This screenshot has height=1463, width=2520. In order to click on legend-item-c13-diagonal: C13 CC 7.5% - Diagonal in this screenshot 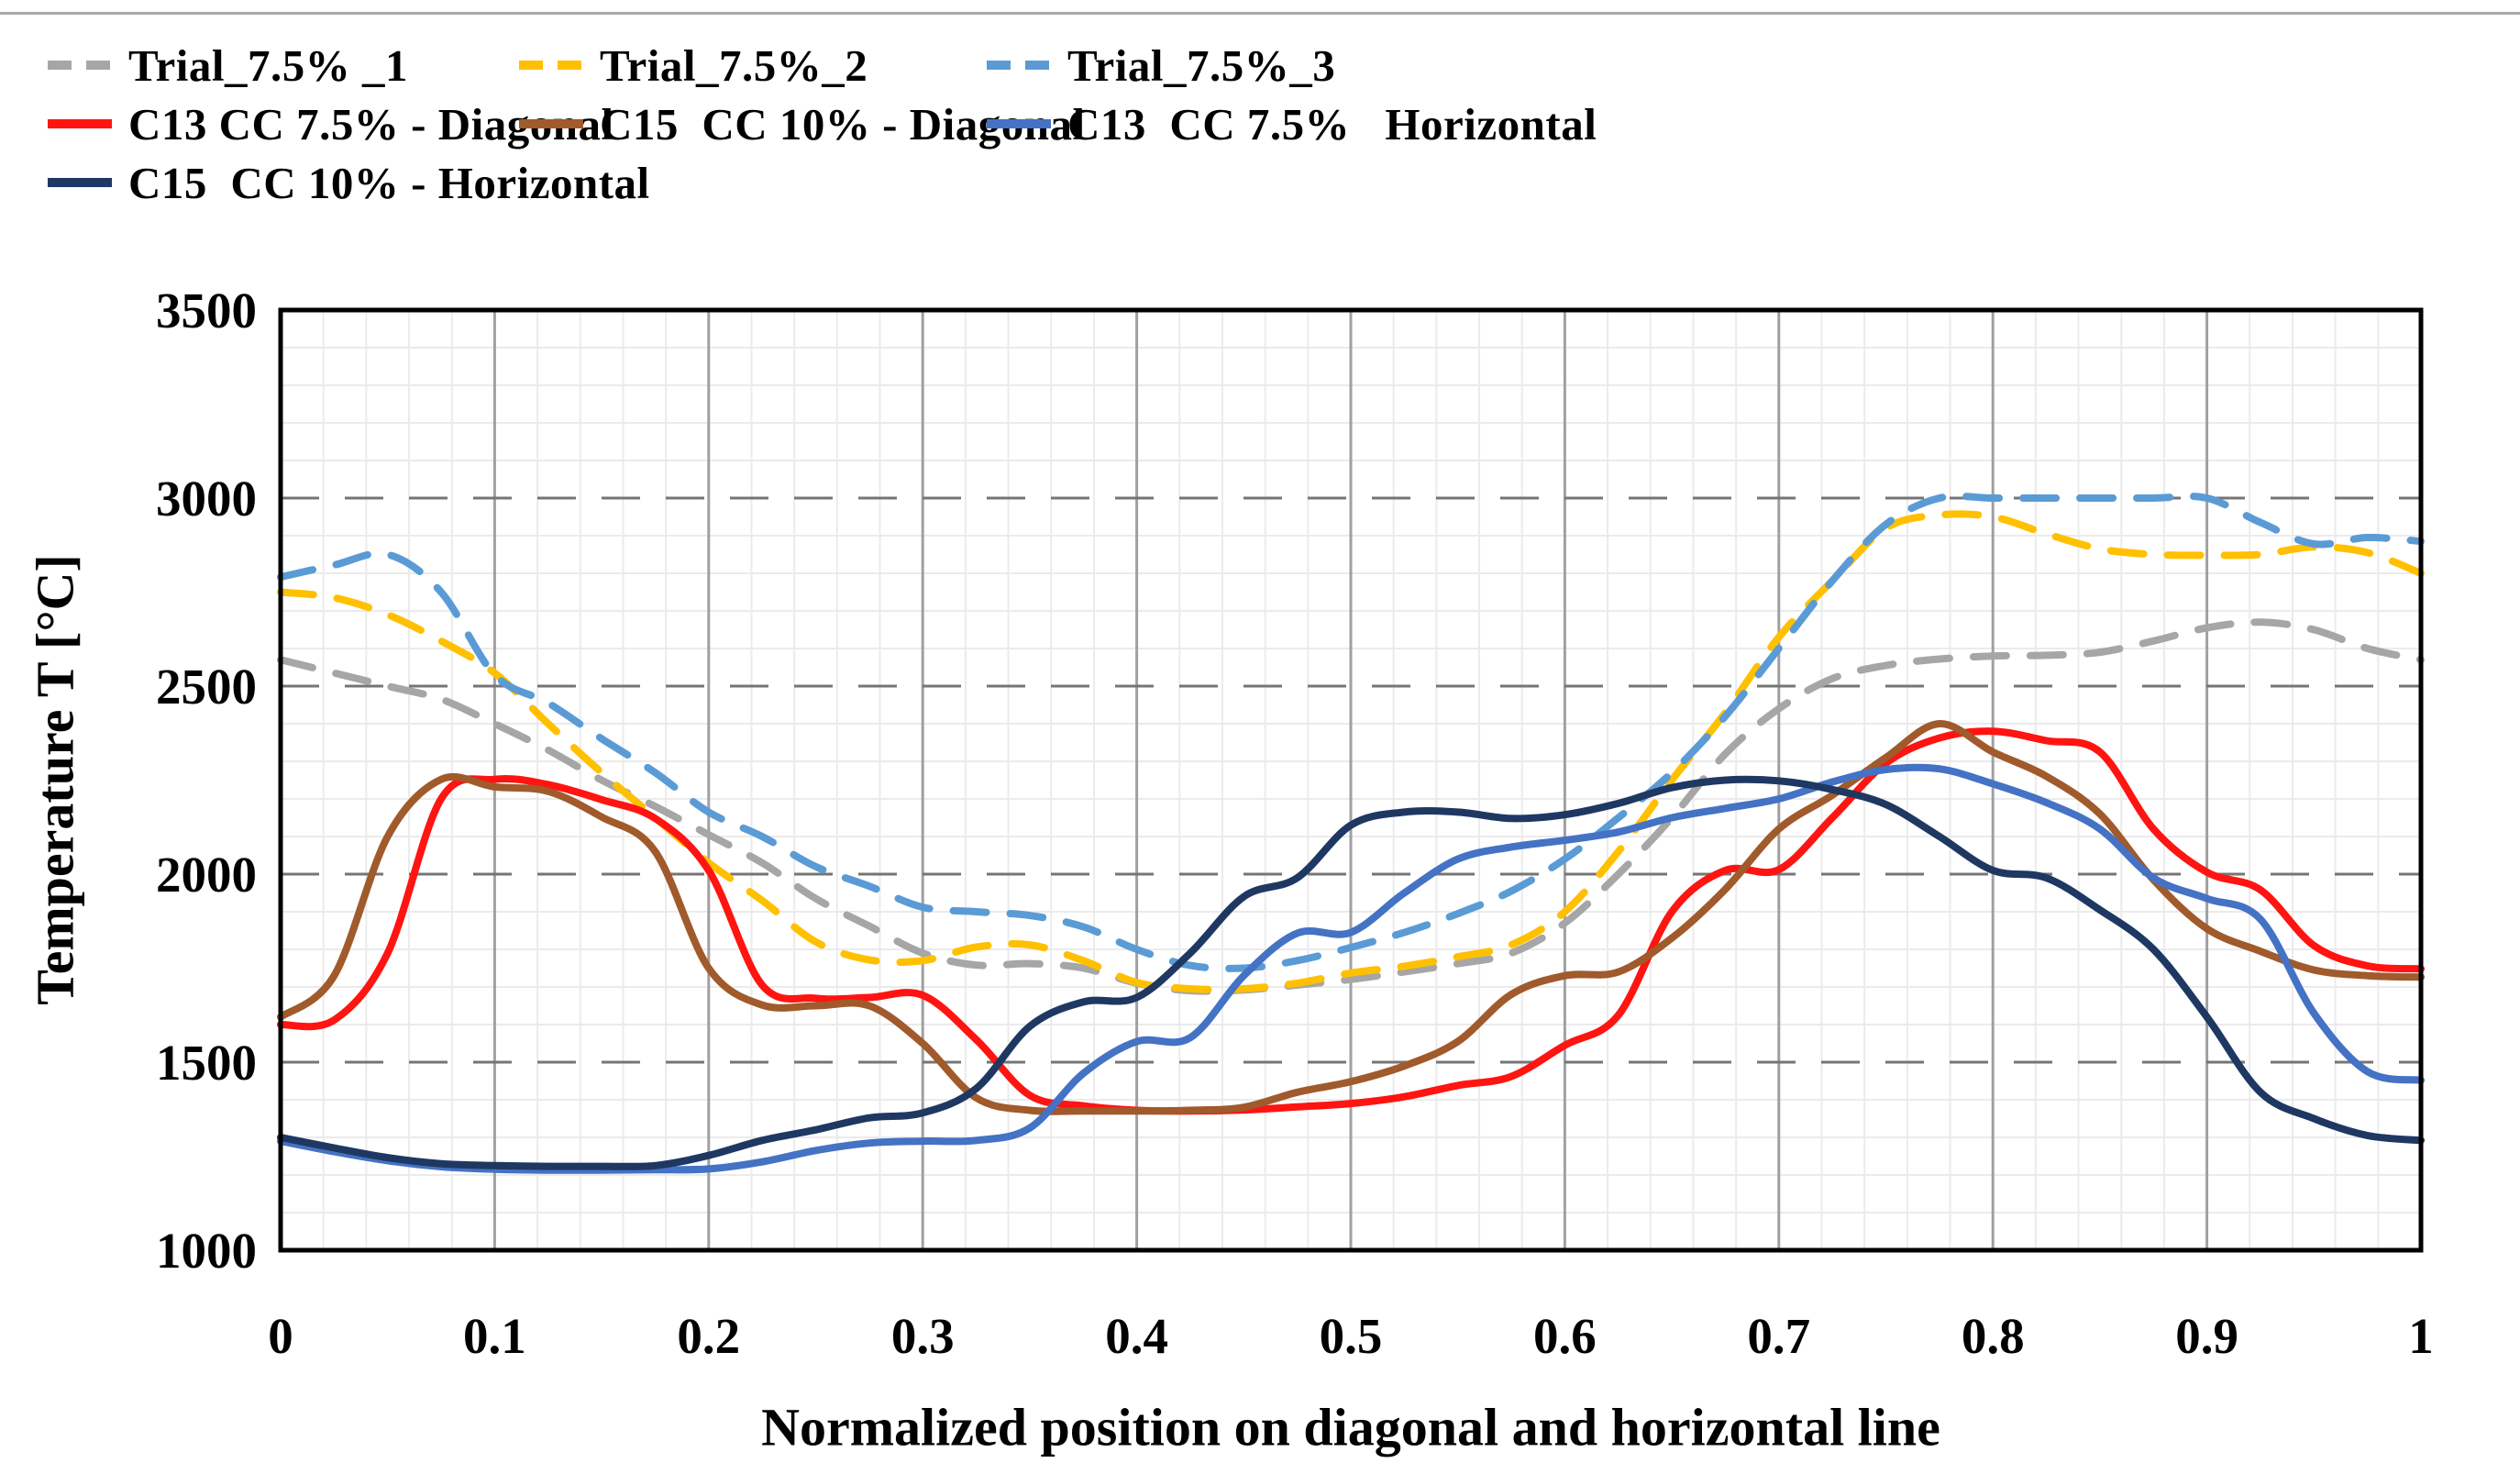, I will do `click(329, 123)`.